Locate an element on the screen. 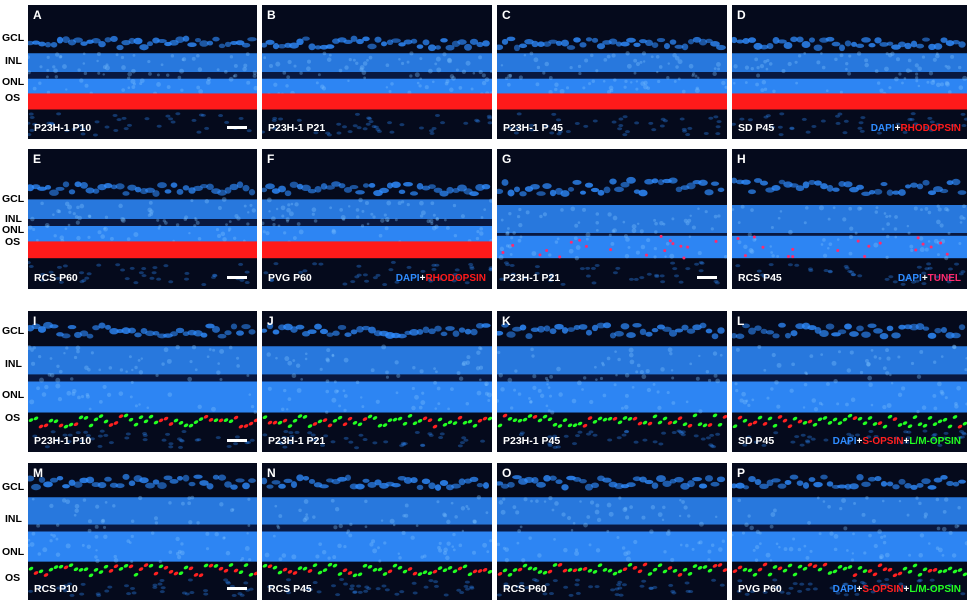 The image size is (970, 603). panel-f: F PVG P60 DAPI+RHODOPSIN is located at coordinates (377, 219).